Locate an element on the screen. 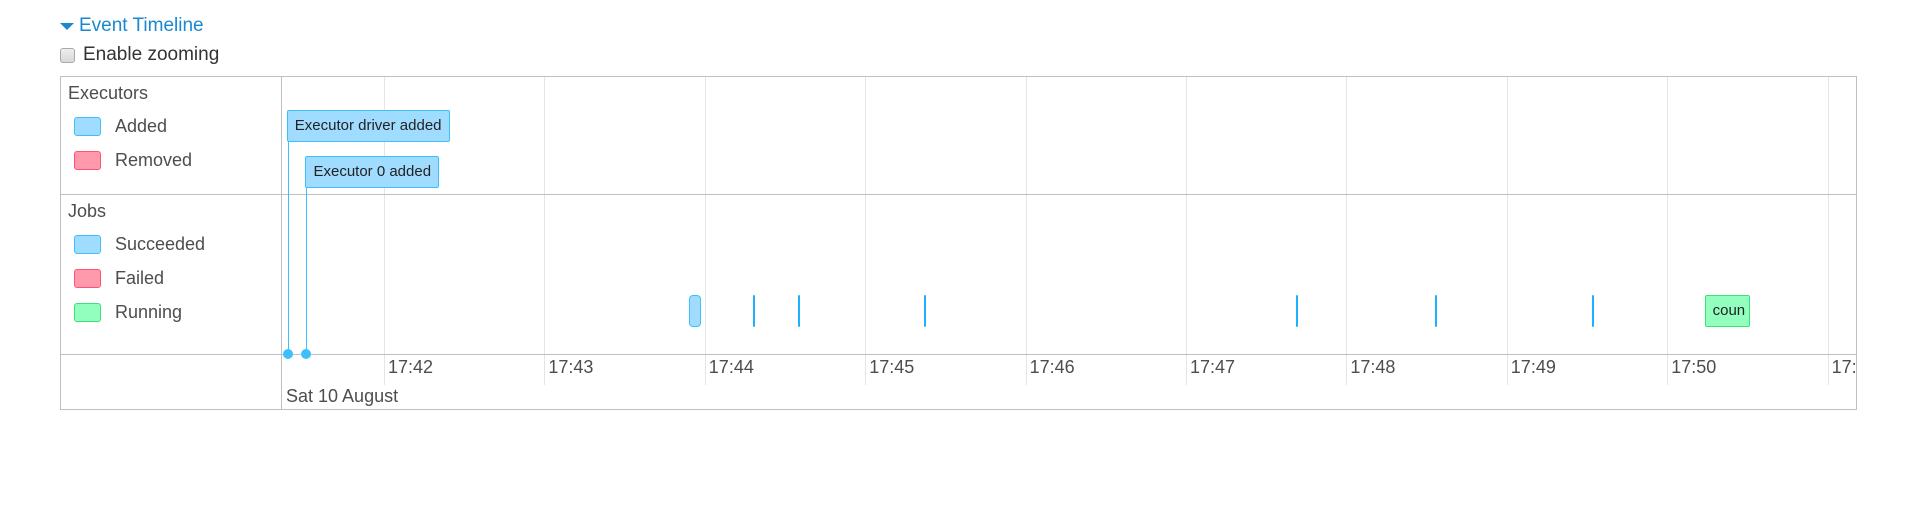  legend-item-failed: Failed is located at coordinates (119, 278).